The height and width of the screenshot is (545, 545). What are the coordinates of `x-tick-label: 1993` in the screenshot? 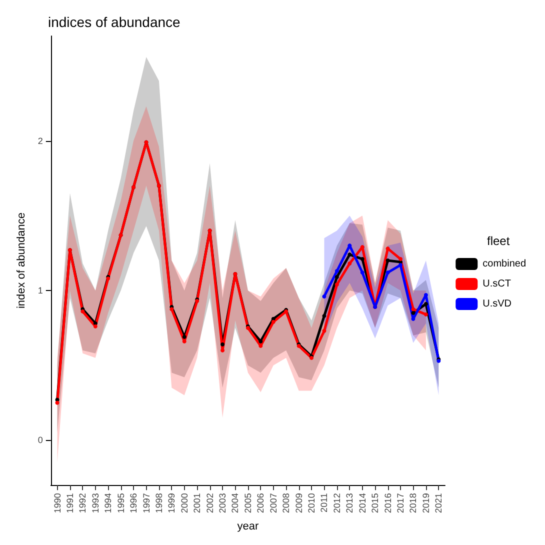 It's located at (95, 503).